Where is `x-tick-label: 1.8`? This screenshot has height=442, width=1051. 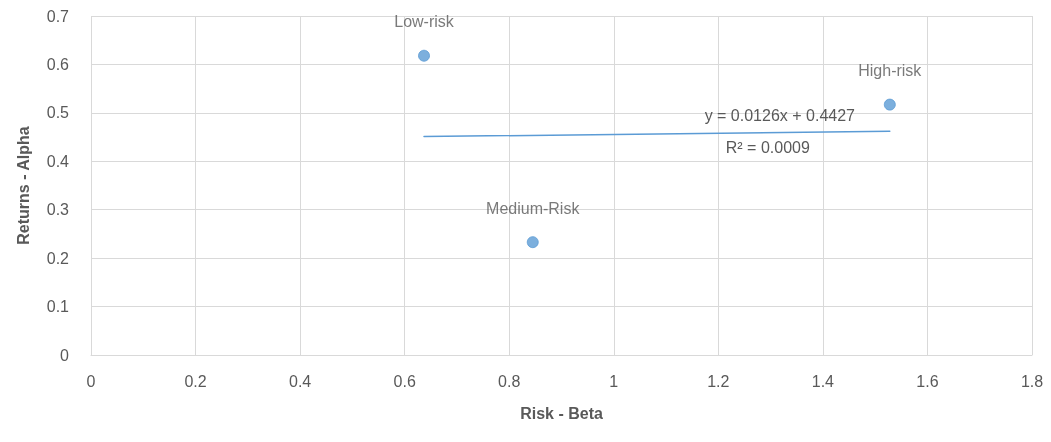
x-tick-label: 1.8 is located at coordinates (1032, 381).